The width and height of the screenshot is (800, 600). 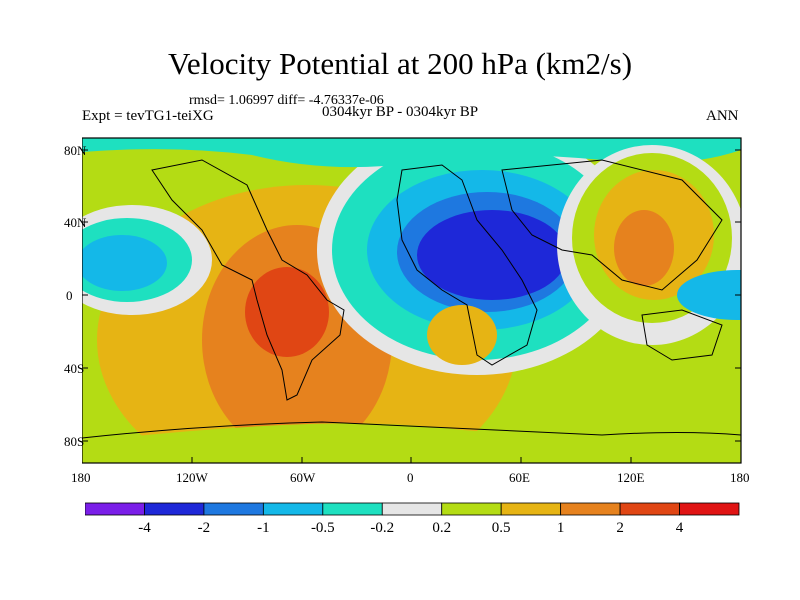 I want to click on x-tick-marks, so click(x=412, y=460).